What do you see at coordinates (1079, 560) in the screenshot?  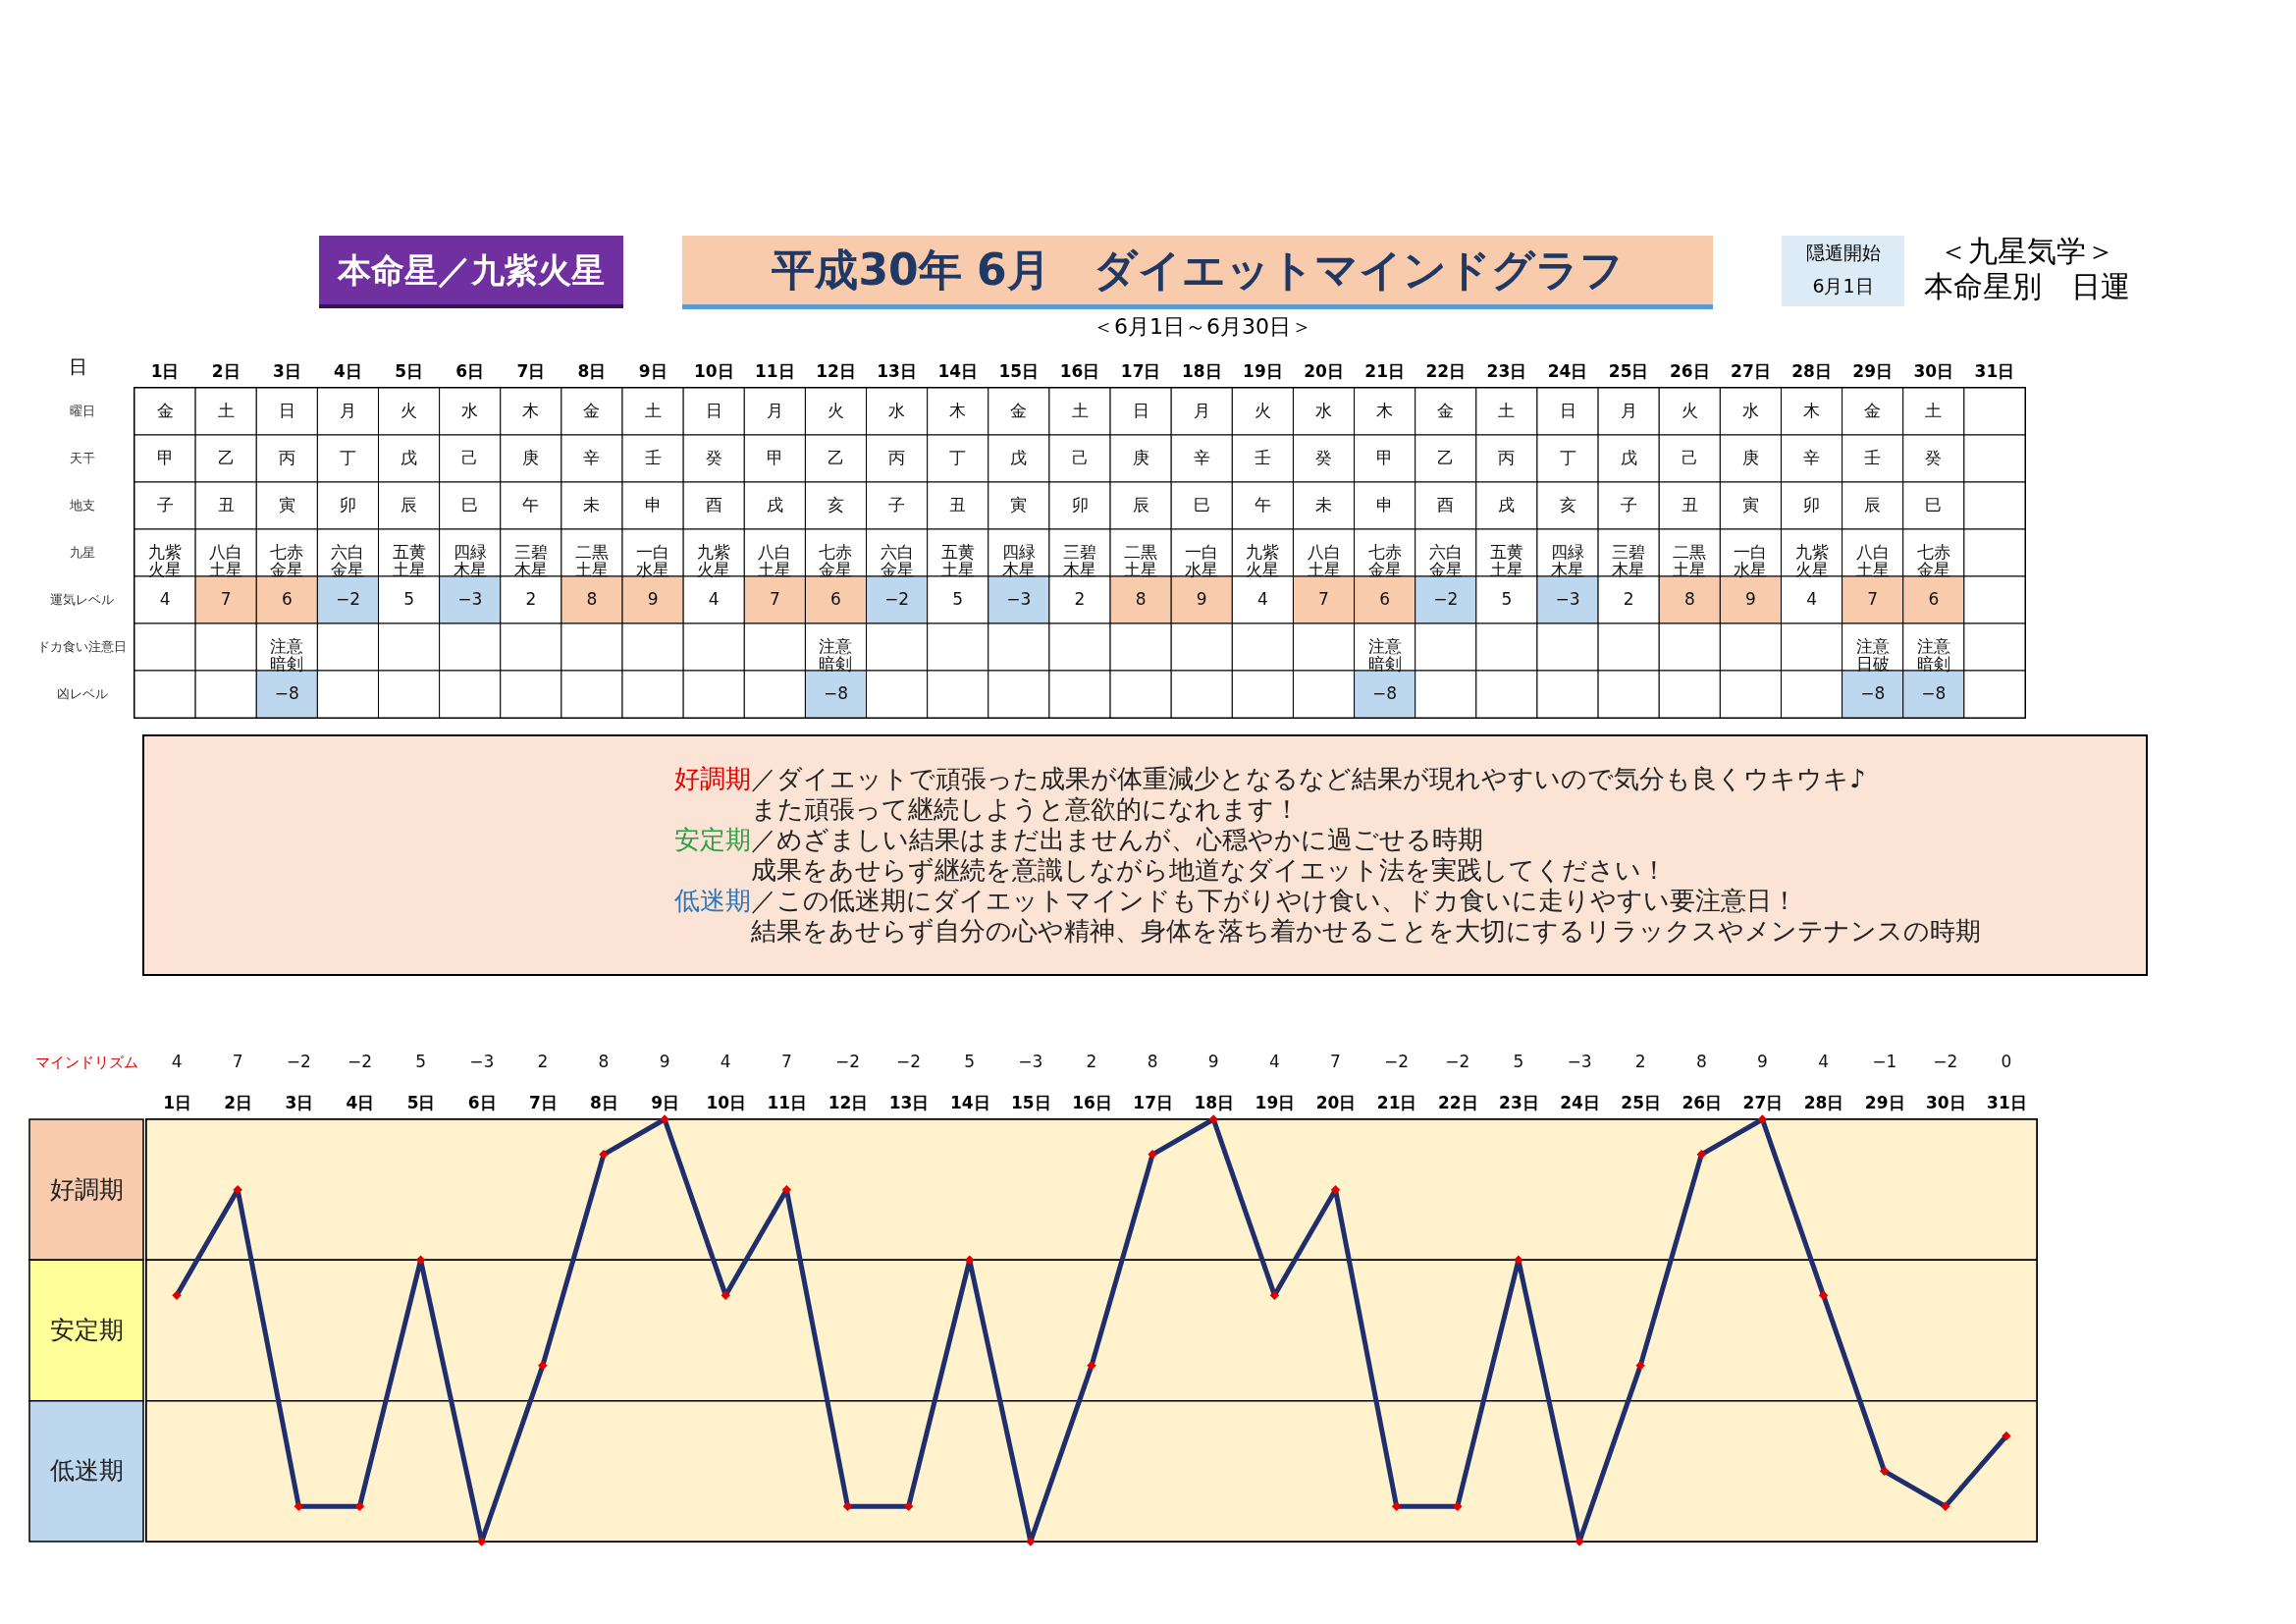 I see `text: 三碧木星` at bounding box center [1079, 560].